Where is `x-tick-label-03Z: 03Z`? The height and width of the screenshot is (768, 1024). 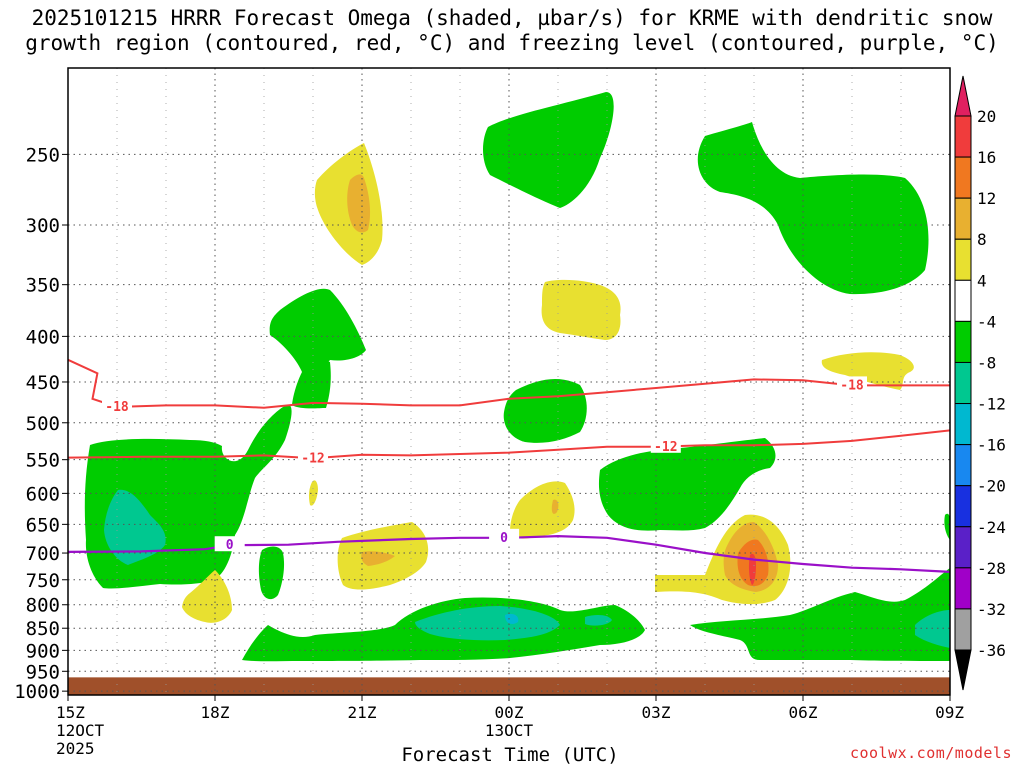
x-tick-label-03Z: 03Z is located at coordinates (656, 712).